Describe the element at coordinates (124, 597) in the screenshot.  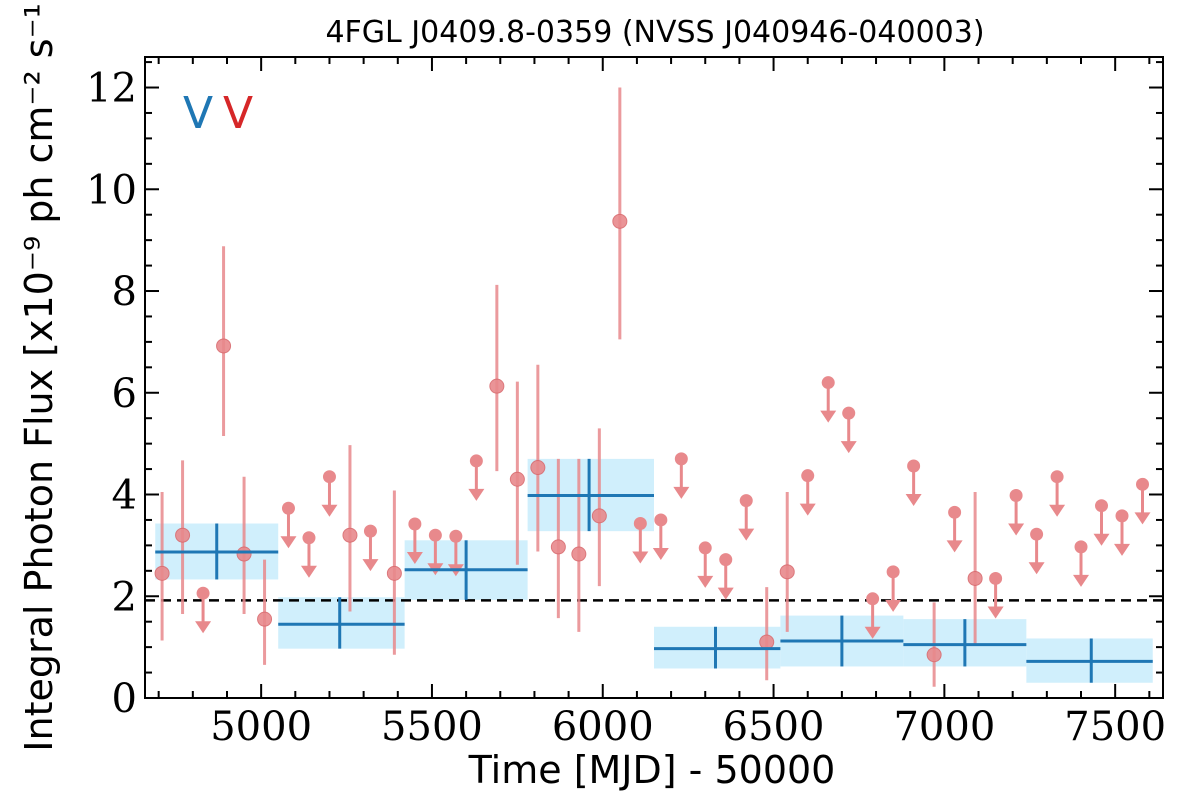
I see `y-tick-label: 2` at that location.